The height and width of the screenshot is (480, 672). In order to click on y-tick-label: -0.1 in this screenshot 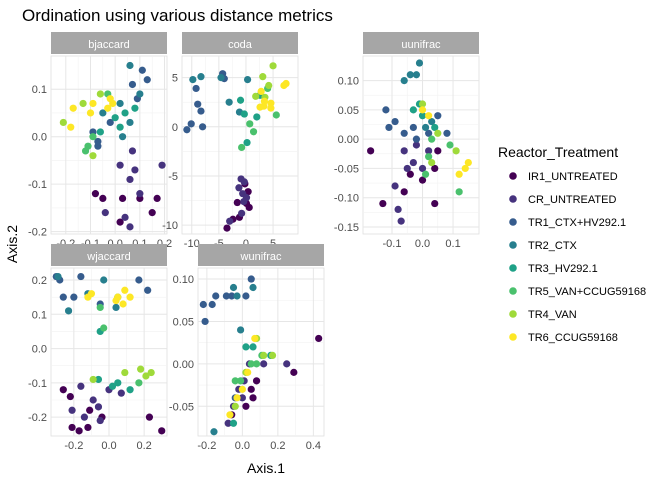, I will do `click(37, 185)`.